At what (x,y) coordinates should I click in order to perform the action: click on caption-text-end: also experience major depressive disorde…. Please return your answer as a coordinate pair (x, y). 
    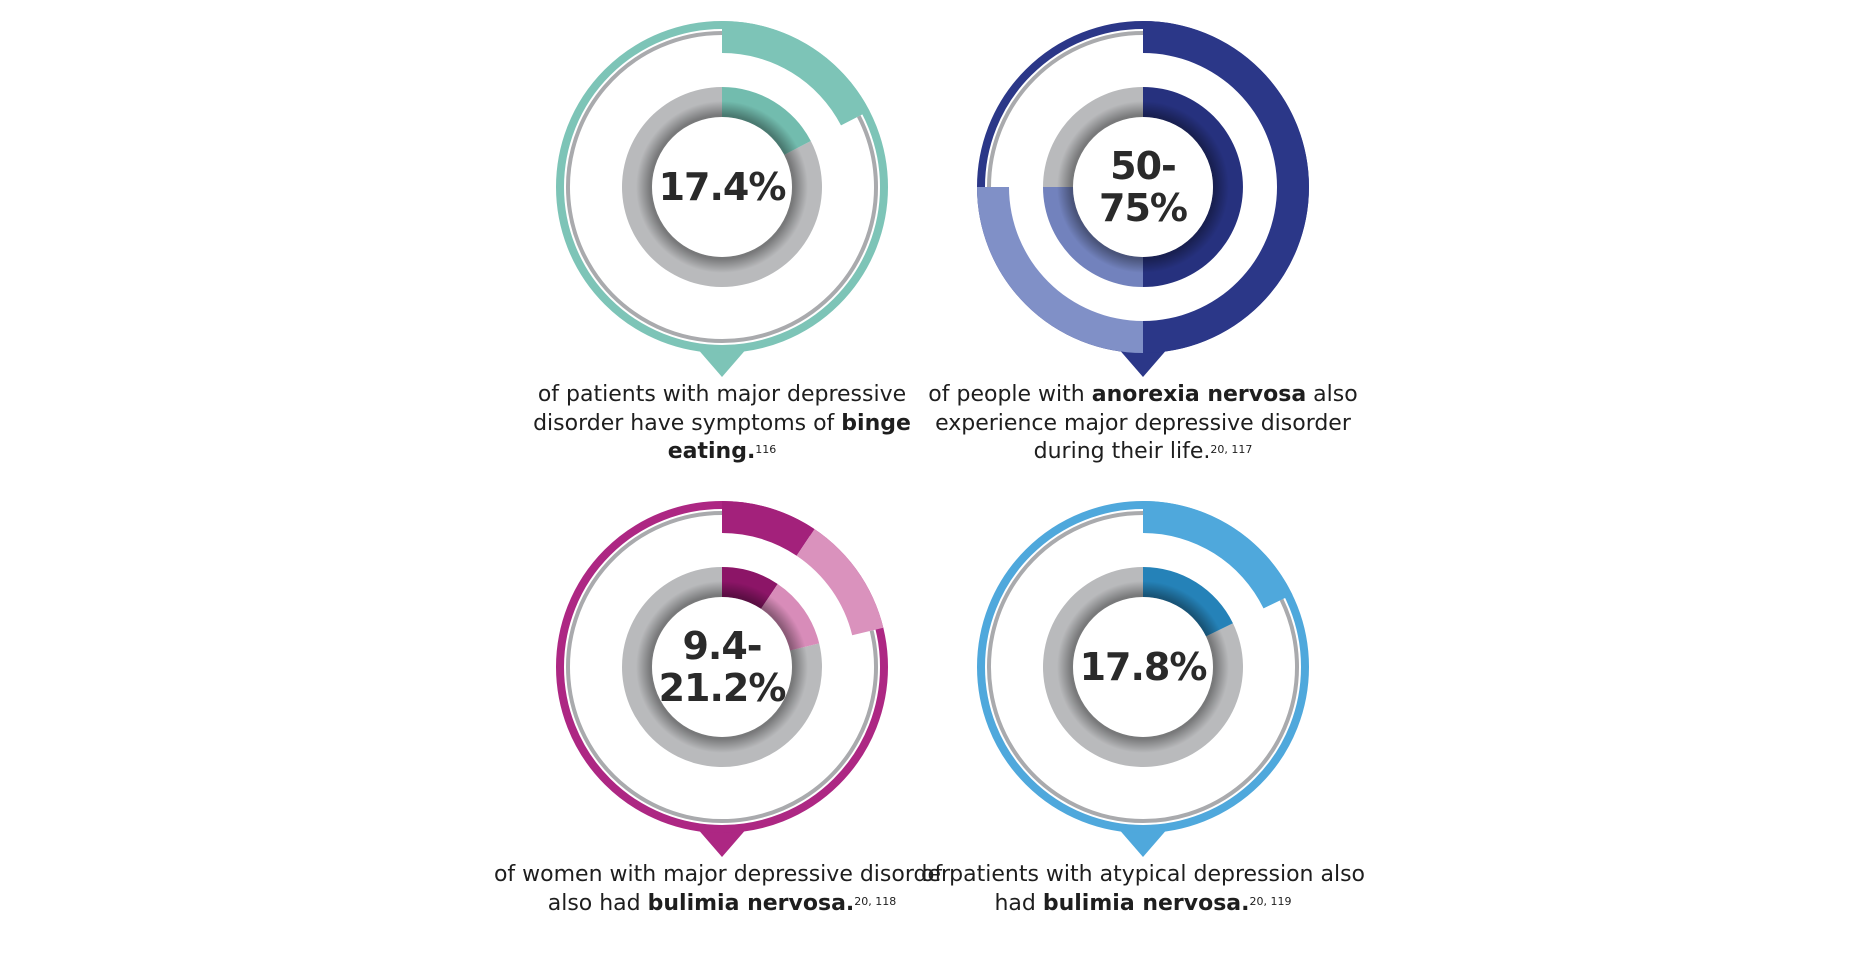
    Looking at the image, I should click on (1146, 423).